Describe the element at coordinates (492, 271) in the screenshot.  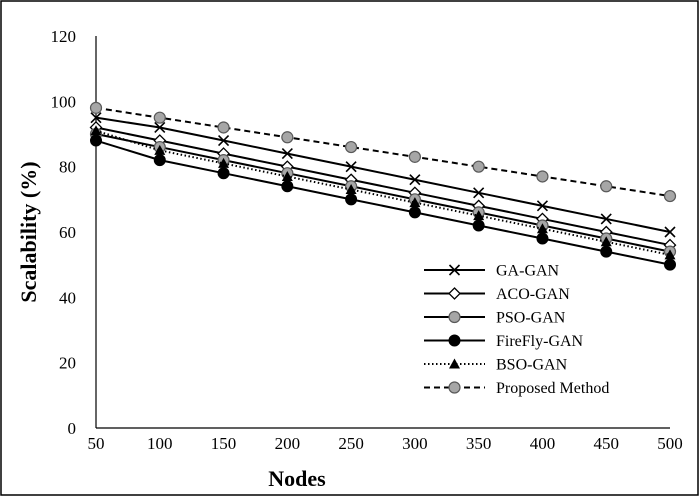
I see `legend-item: GA-GAN` at that location.